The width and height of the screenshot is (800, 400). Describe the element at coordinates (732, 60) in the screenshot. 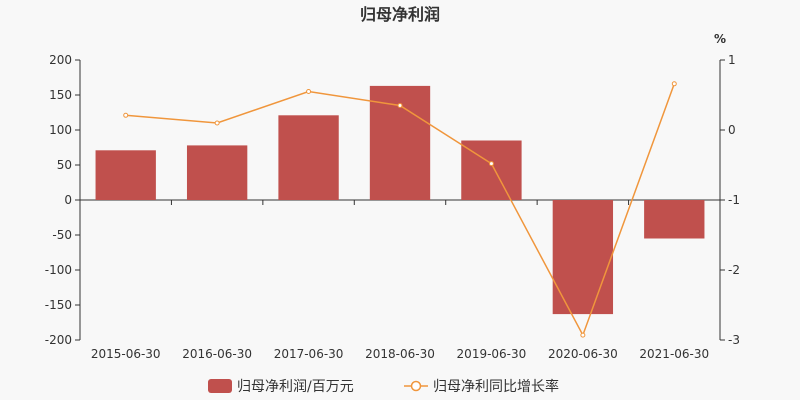

I see `right-axis-tick-label: 1` at that location.